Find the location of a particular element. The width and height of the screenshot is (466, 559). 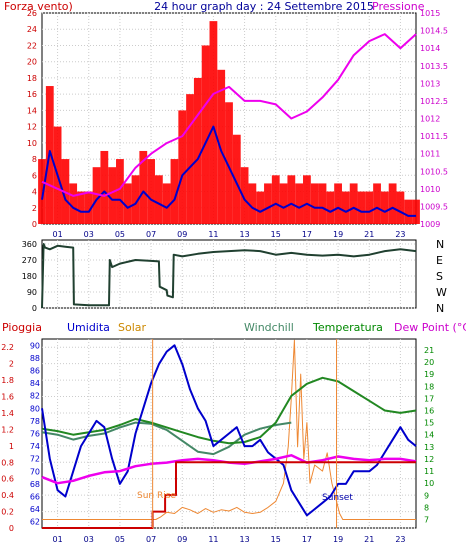

compass-label: S is located at coordinates (439, 276).